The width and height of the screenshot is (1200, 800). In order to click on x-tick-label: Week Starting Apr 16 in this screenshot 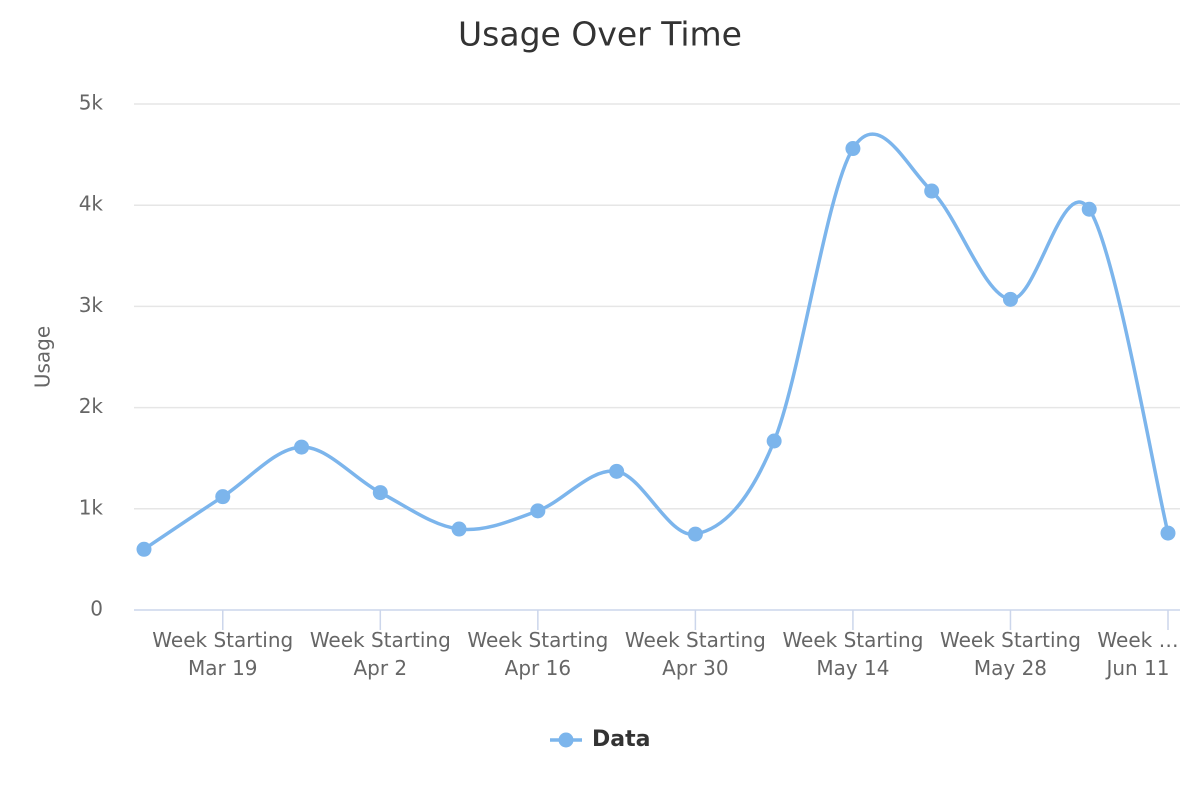, I will do `click(538, 654)`.